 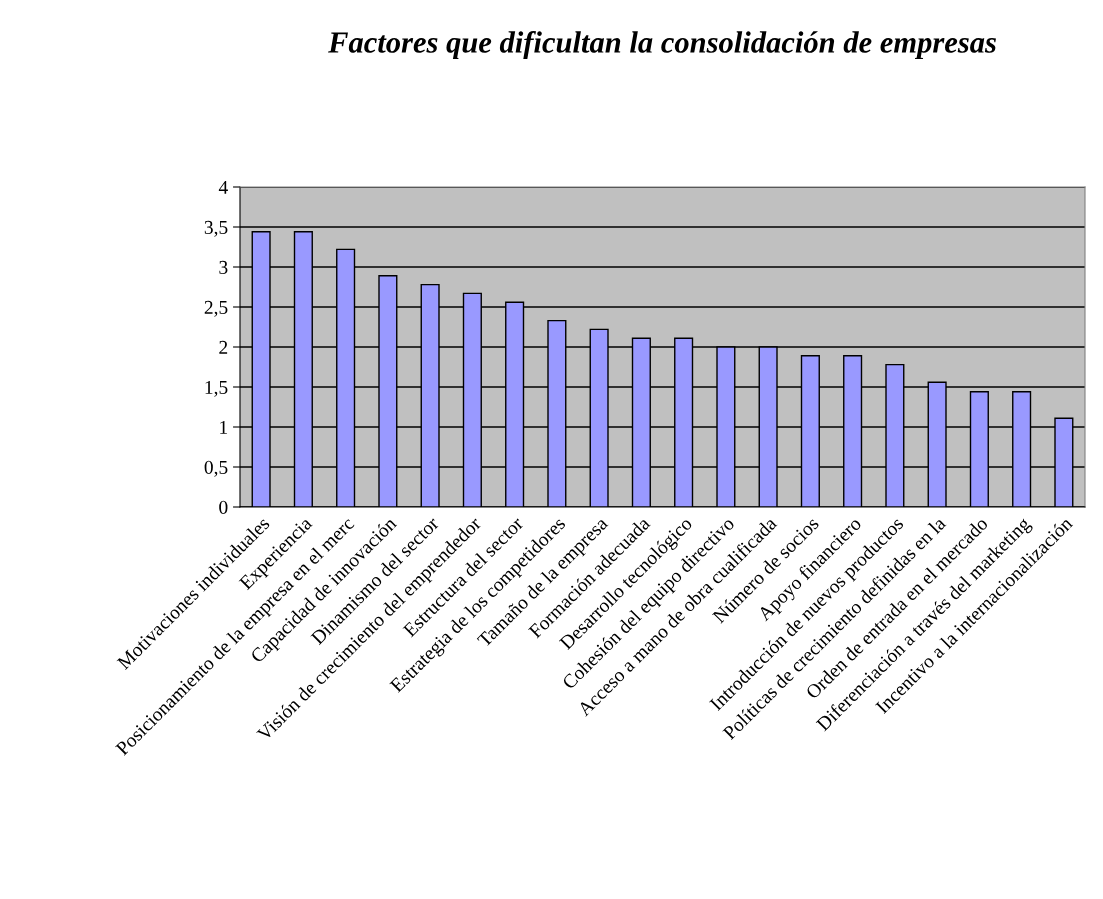 I want to click on y-tick-label: 1,5, so click(x=216, y=388).